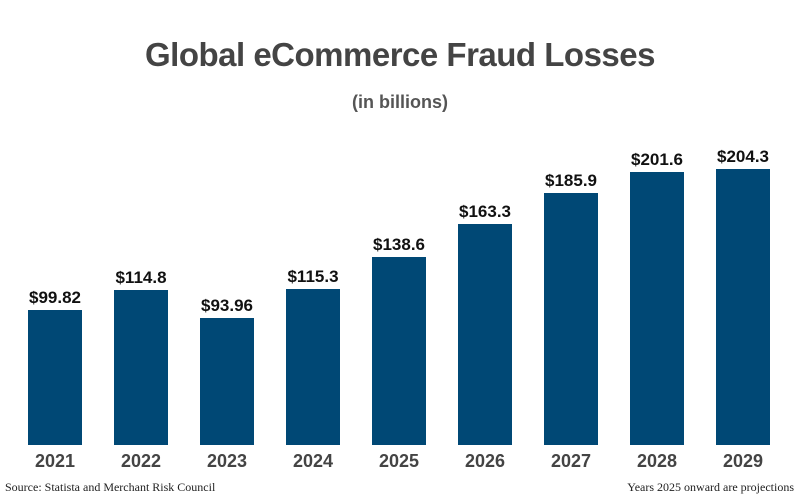 This screenshot has width=800, height=500. What do you see at coordinates (55, 461) in the screenshot?
I see `x-axis-label: 2021` at bounding box center [55, 461].